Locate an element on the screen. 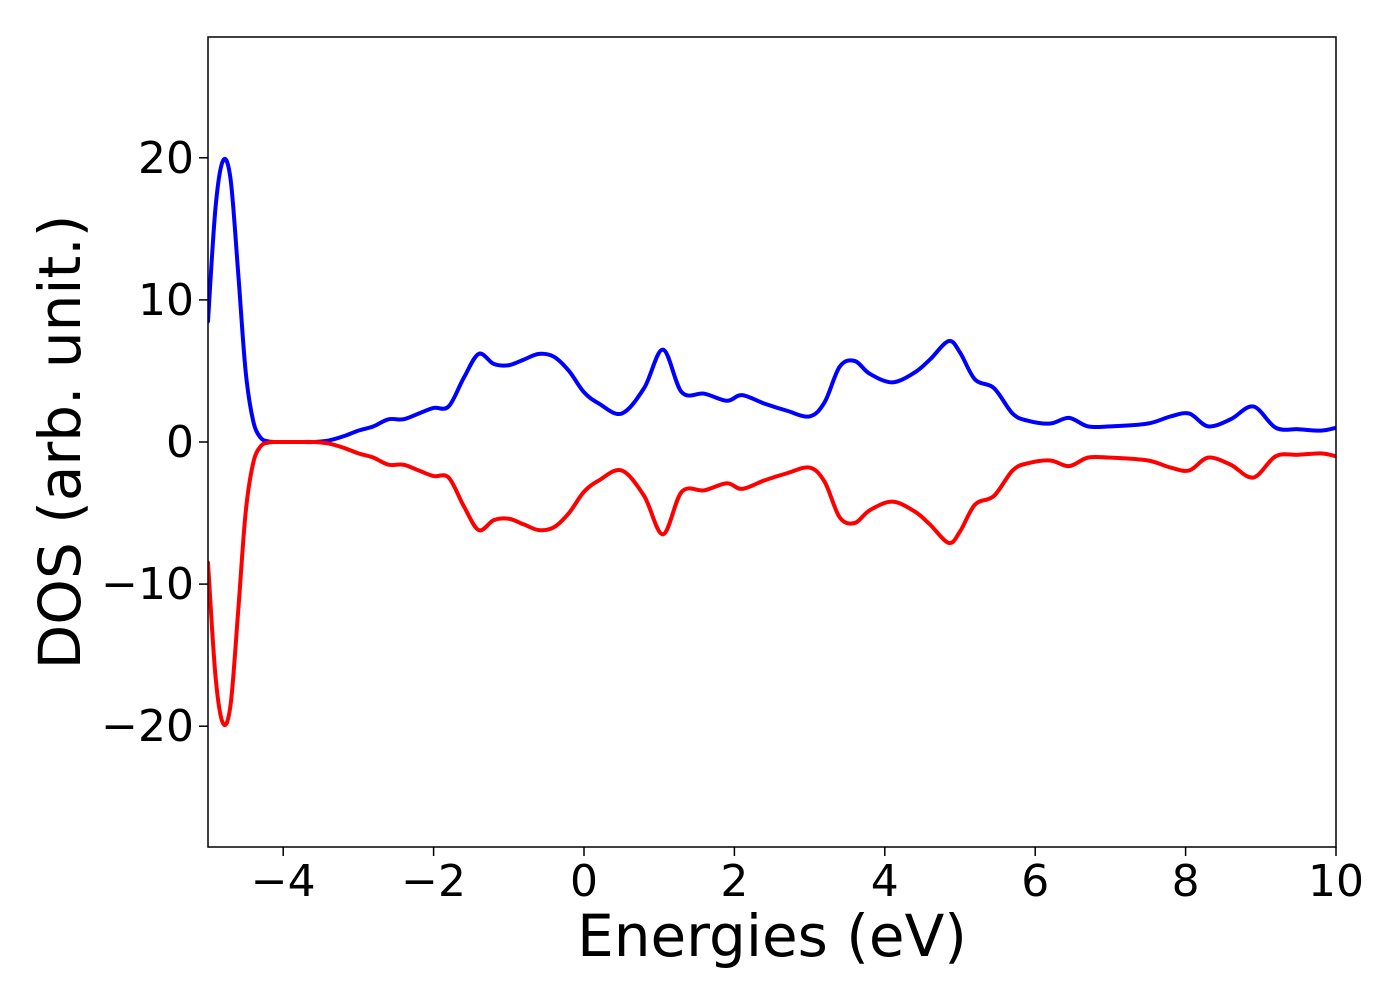 Image resolution: width=1400 pixels, height=1000 pixels. x-tick-label: −2 is located at coordinates (433, 881).